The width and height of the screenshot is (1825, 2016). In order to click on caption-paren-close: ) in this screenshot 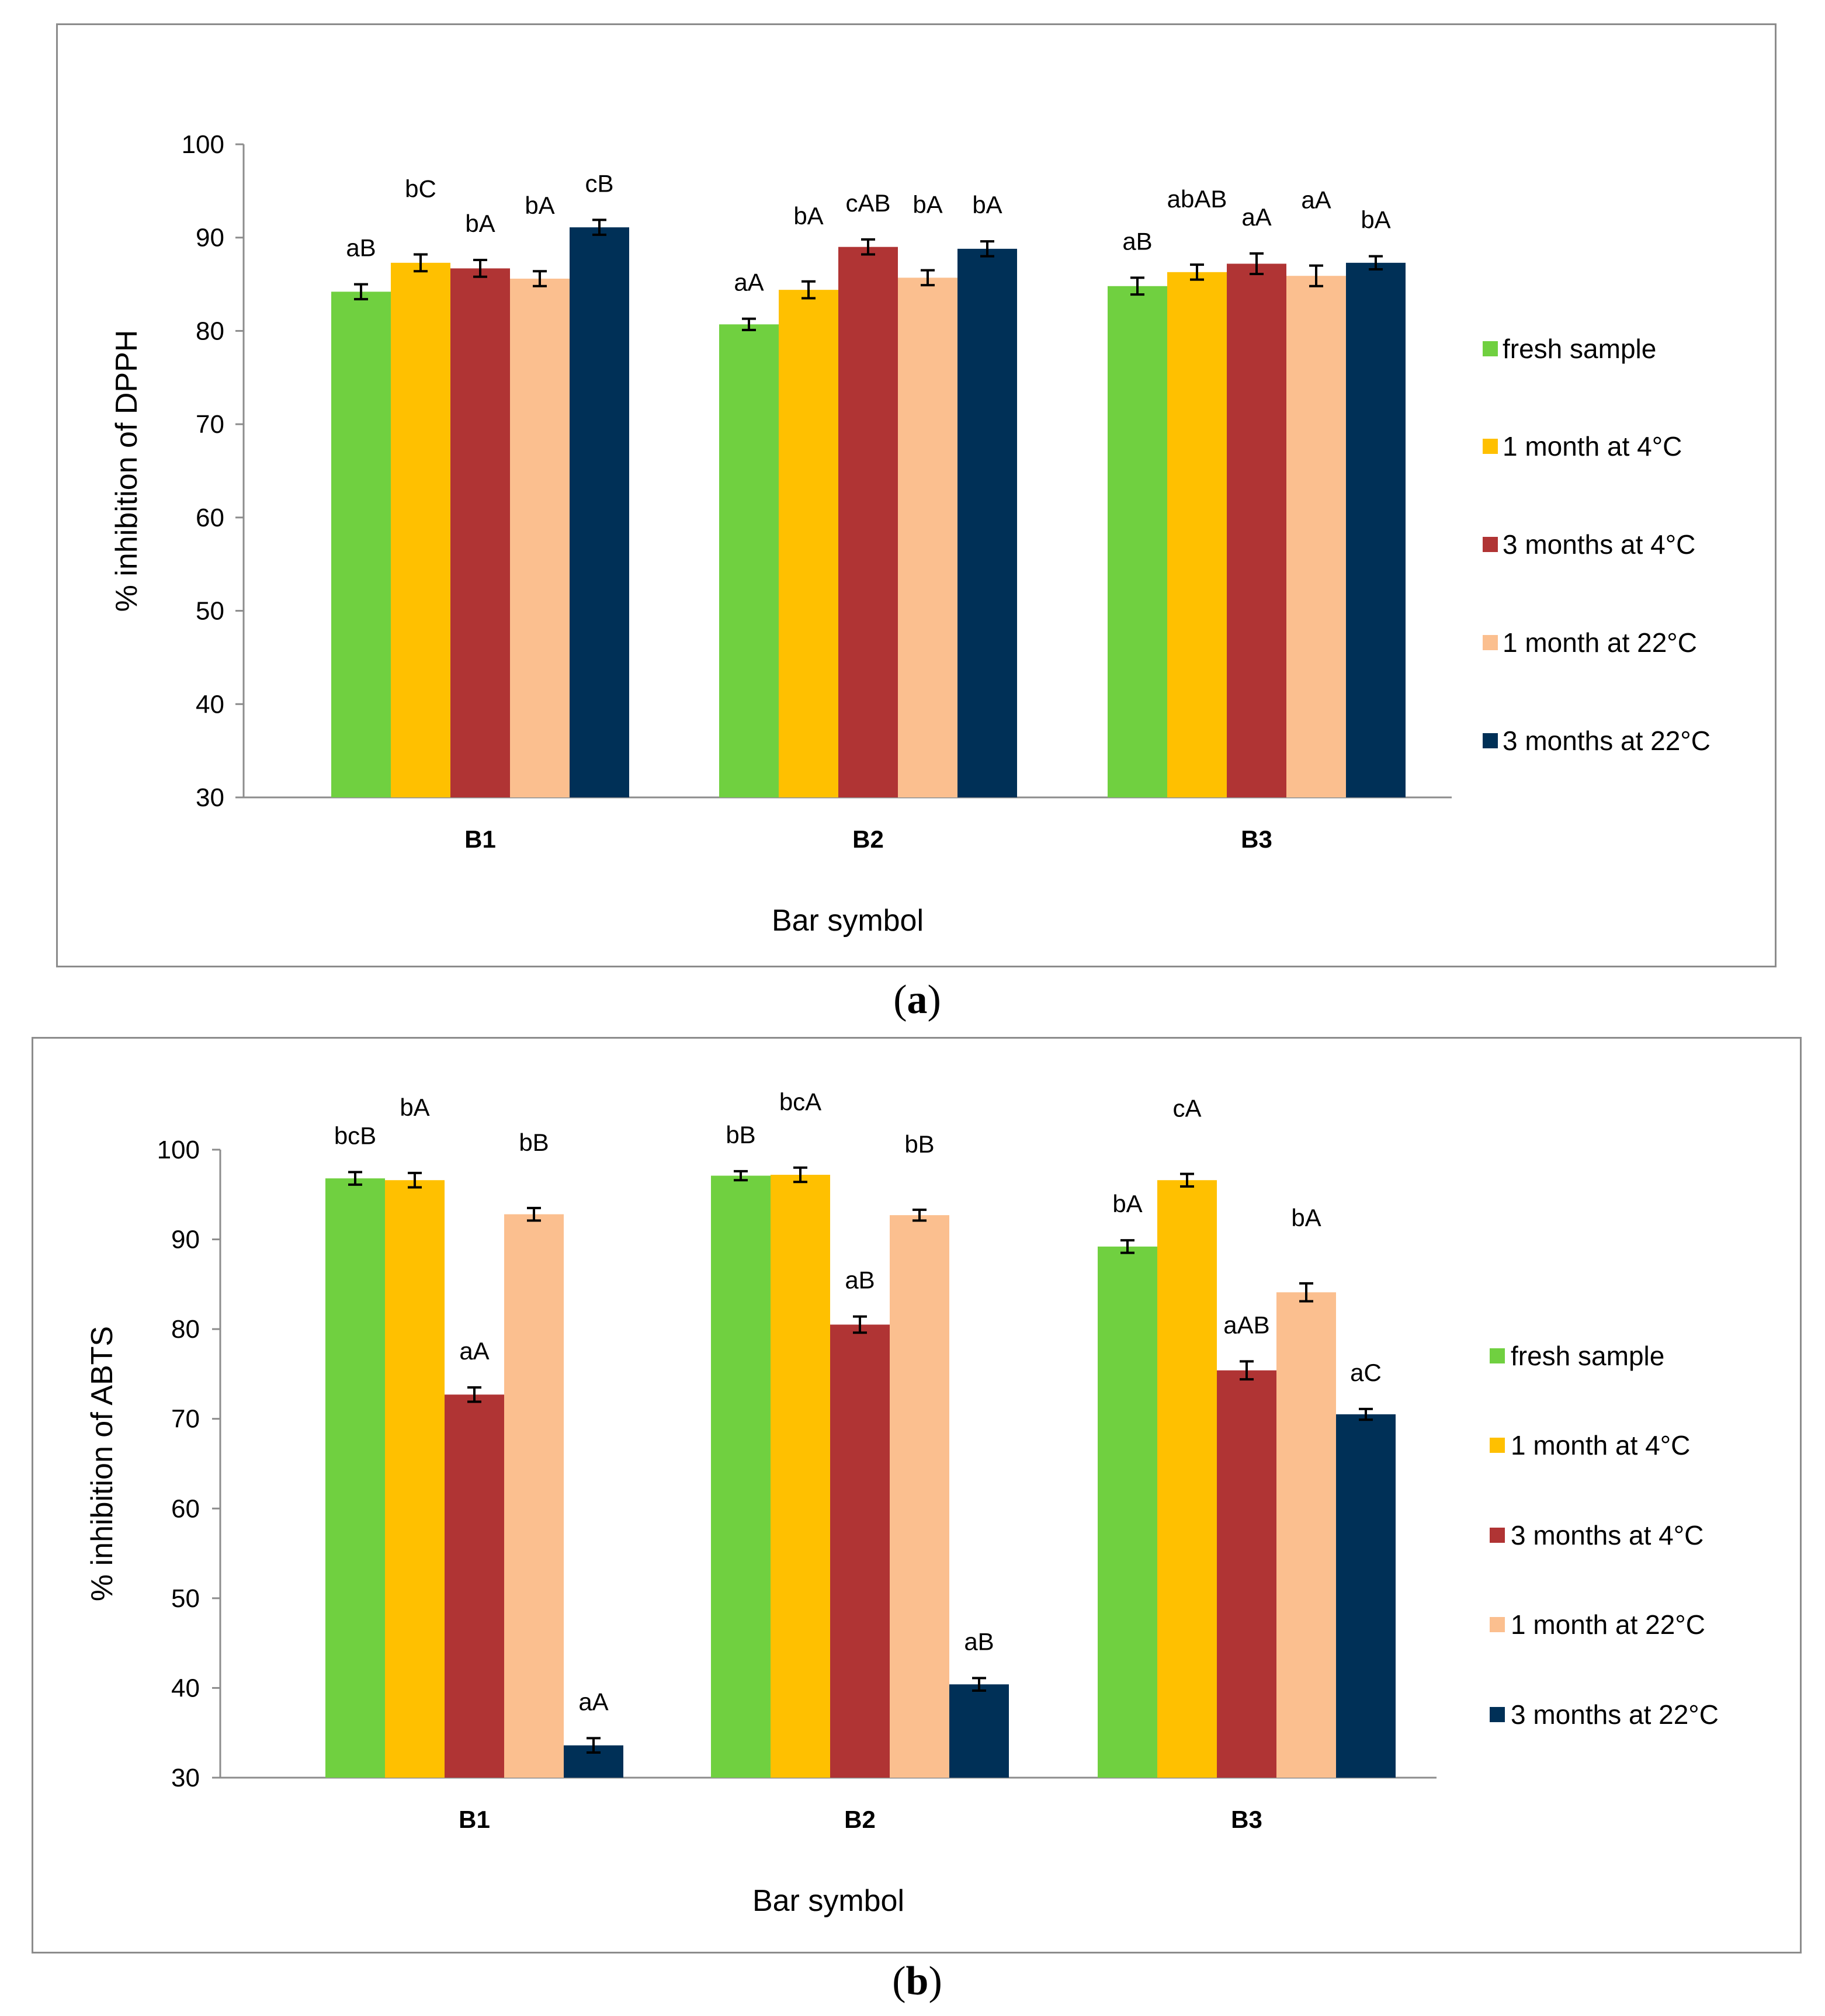, I will do `click(934, 999)`.